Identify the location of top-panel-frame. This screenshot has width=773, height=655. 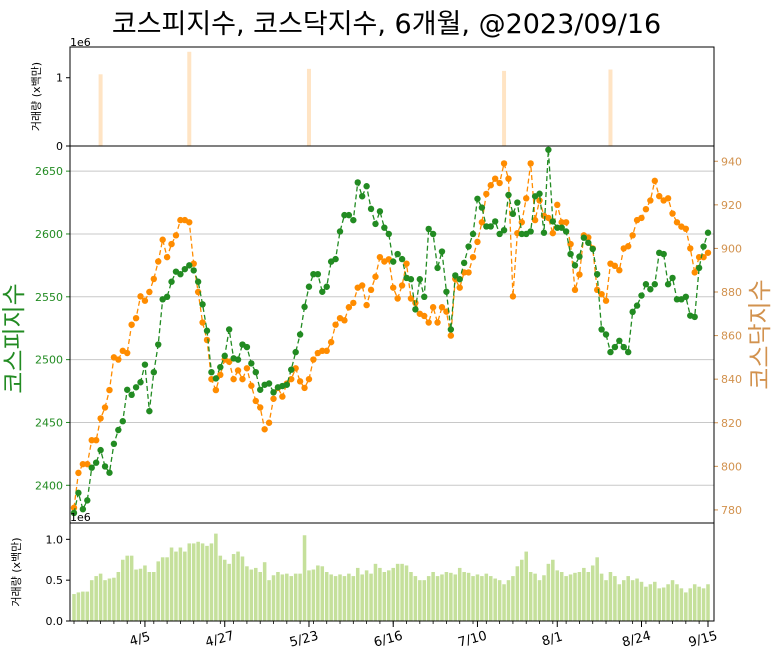
(392, 96).